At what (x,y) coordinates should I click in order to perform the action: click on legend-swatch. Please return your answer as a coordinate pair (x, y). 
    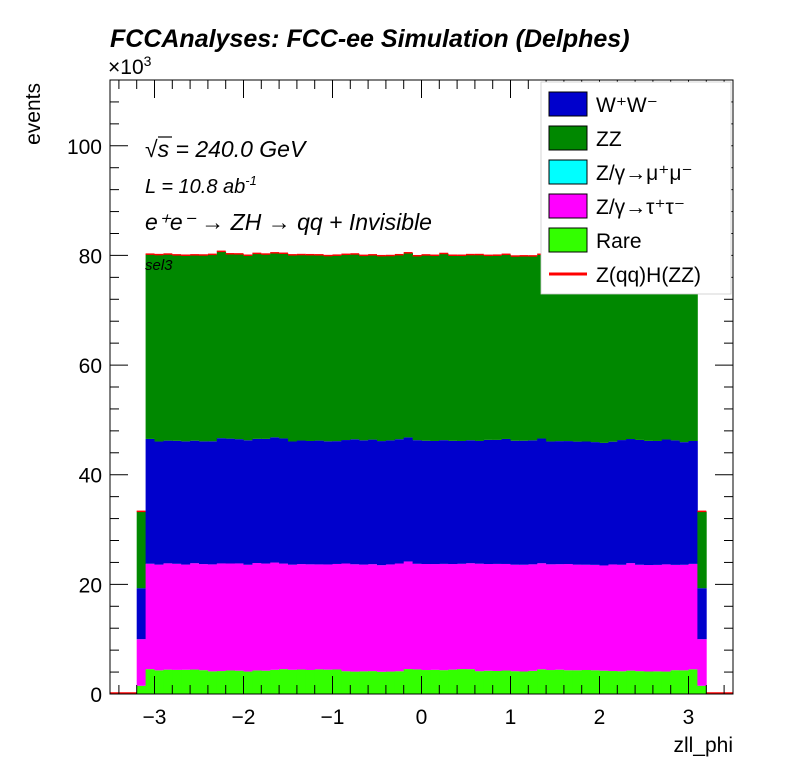
    Looking at the image, I should click on (568, 206).